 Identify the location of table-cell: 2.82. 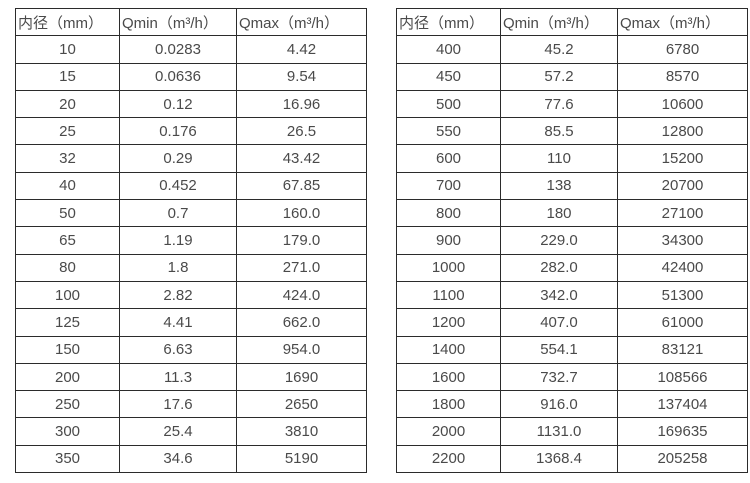
(178, 295).